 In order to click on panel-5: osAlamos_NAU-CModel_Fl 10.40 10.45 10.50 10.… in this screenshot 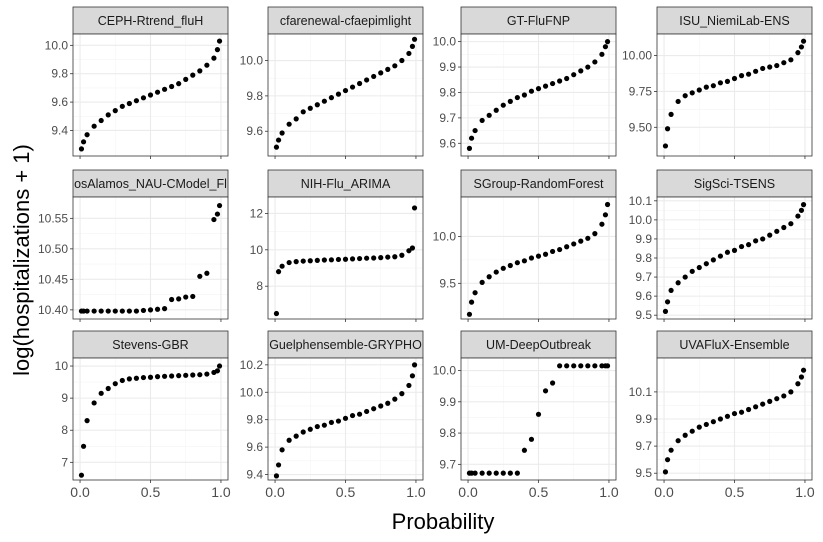, I will do `click(133, 245)`.